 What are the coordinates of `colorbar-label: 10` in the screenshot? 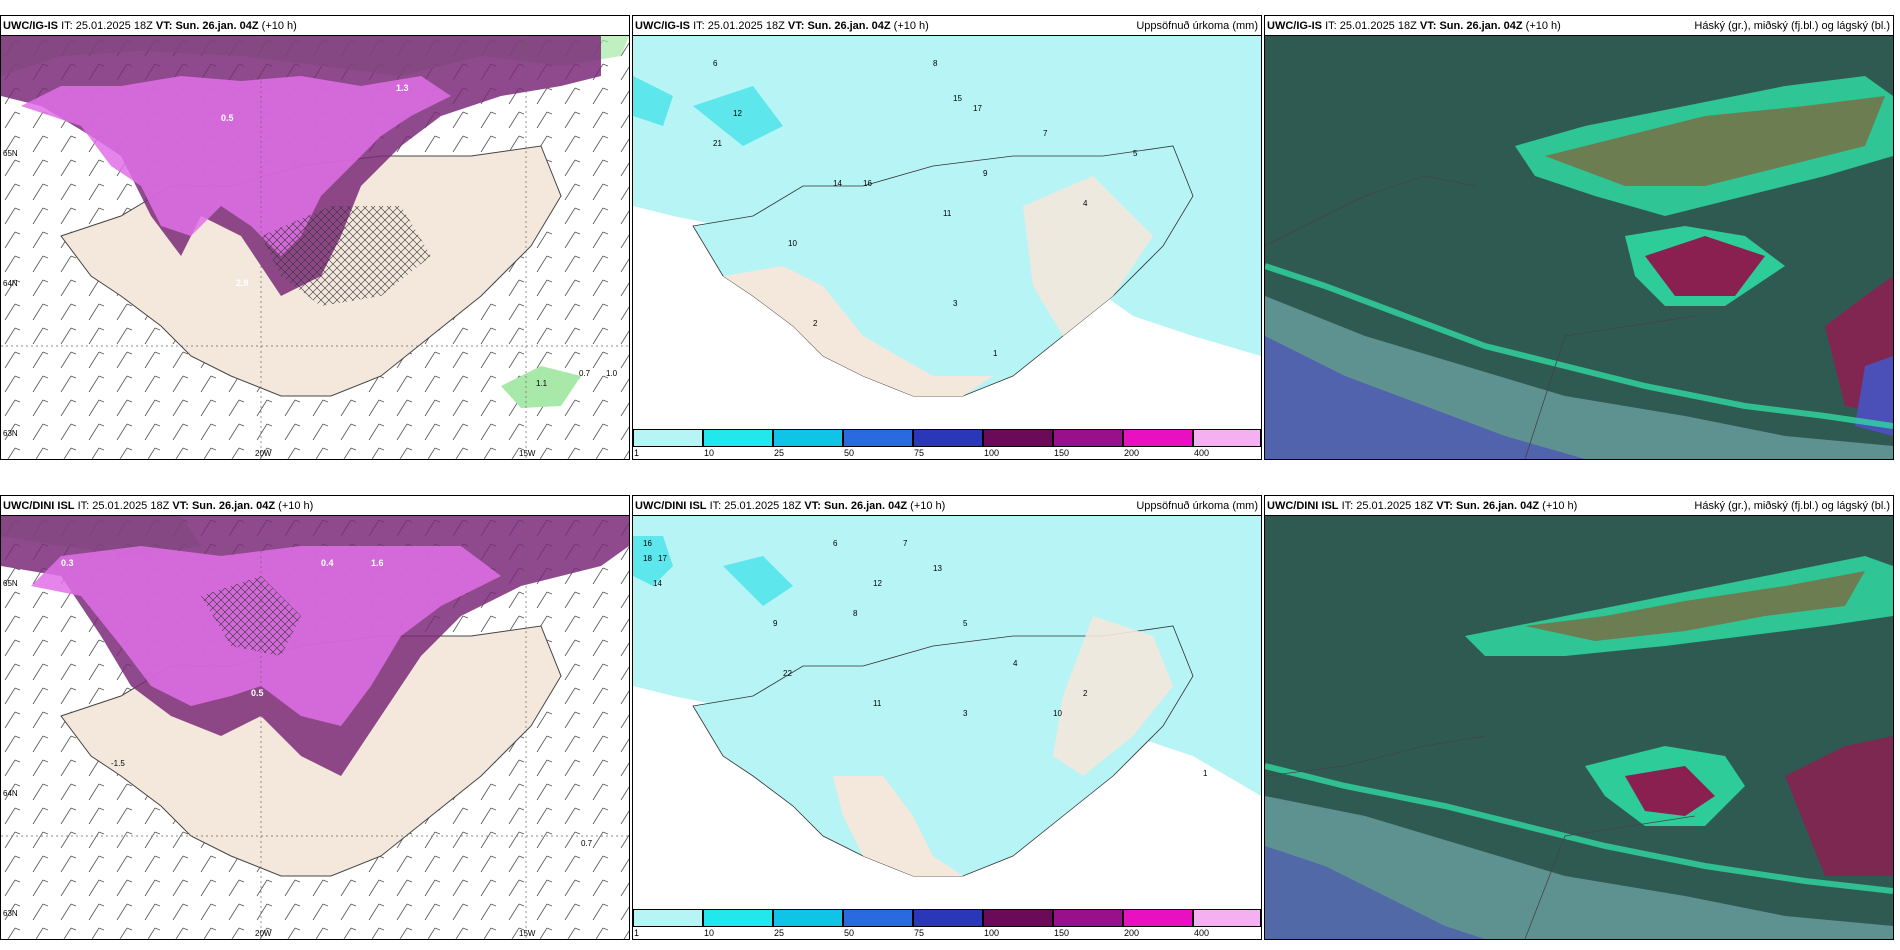 It's located at (709, 453).